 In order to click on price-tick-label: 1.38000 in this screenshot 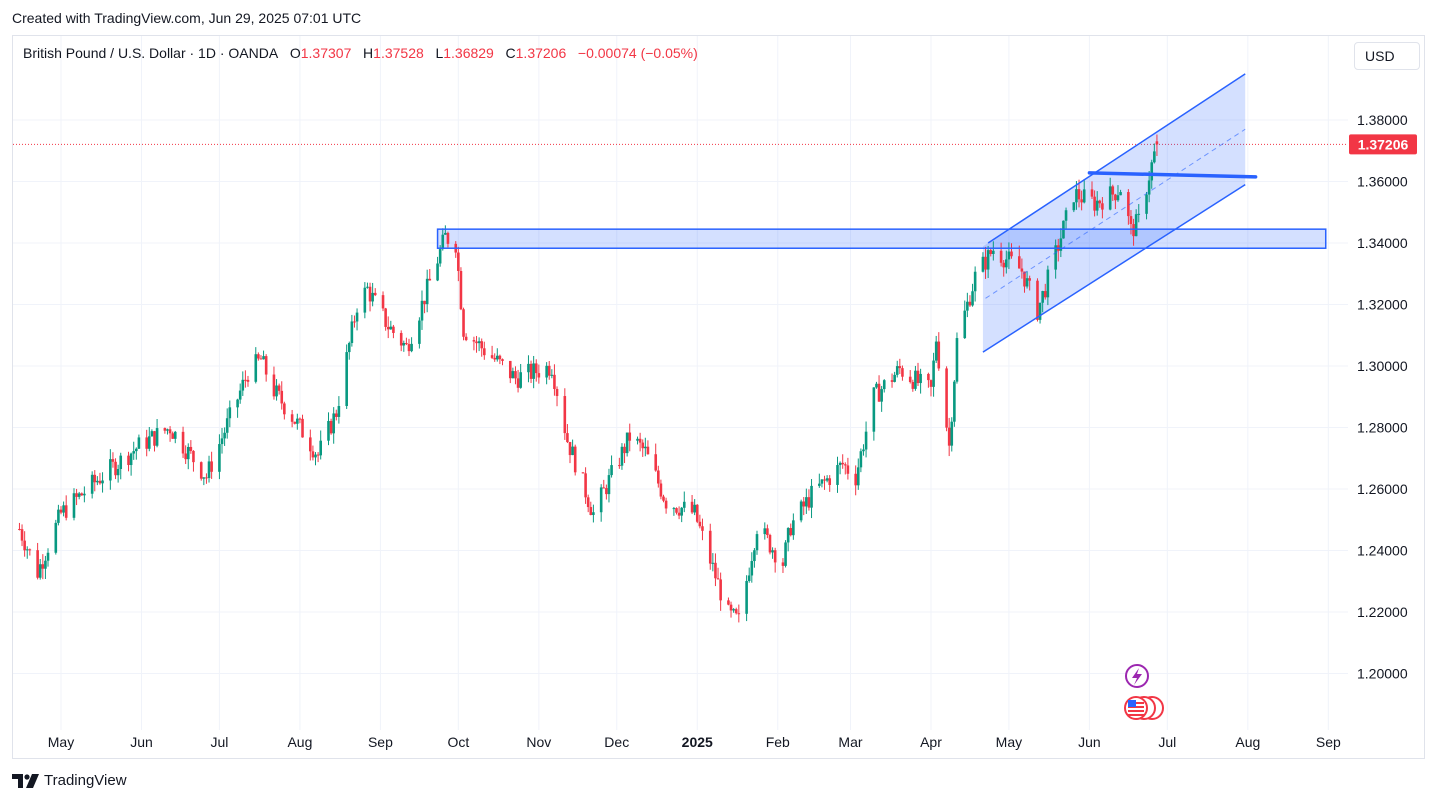, I will do `click(1382, 120)`.